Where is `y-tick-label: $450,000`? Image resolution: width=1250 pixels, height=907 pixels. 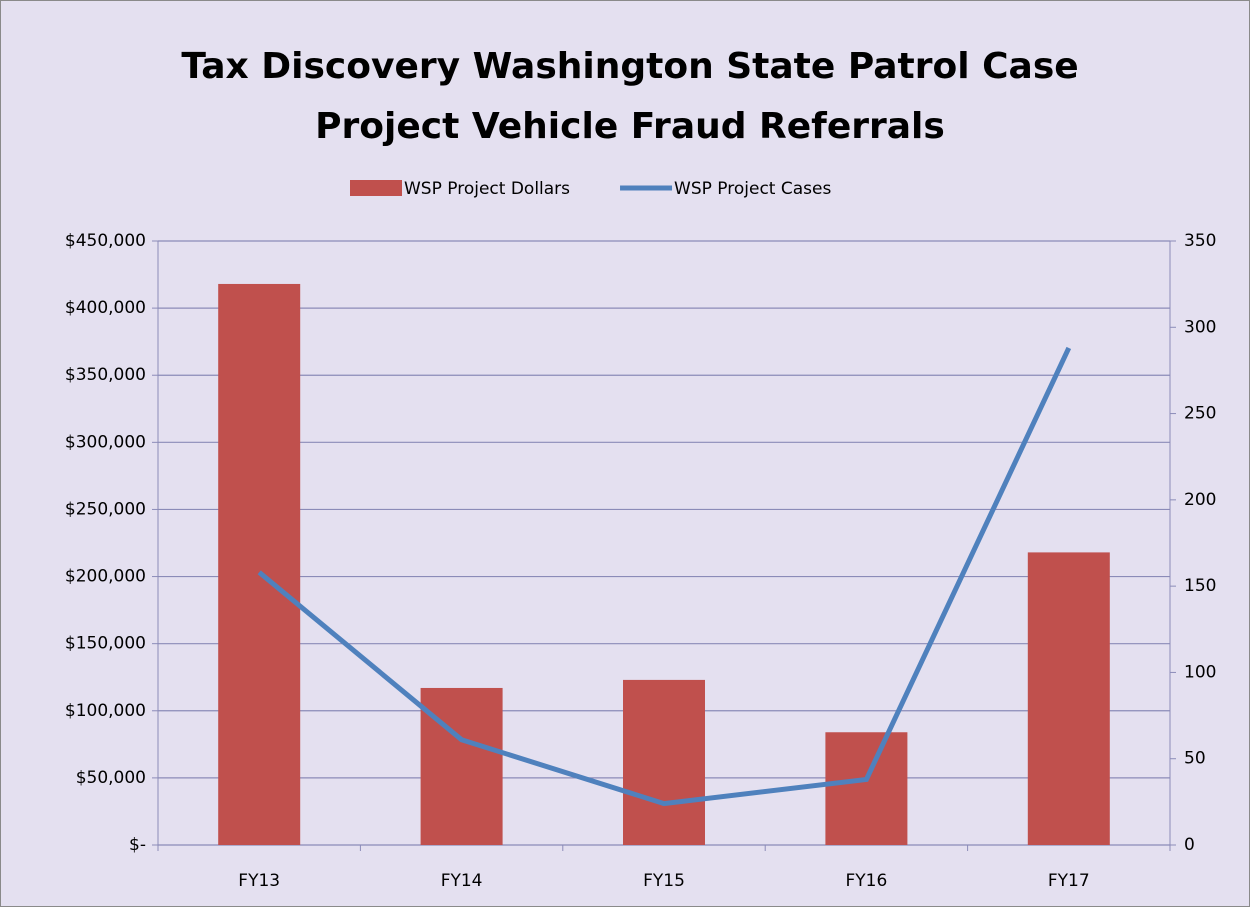
y-tick-label: $450,000 is located at coordinates (105, 241).